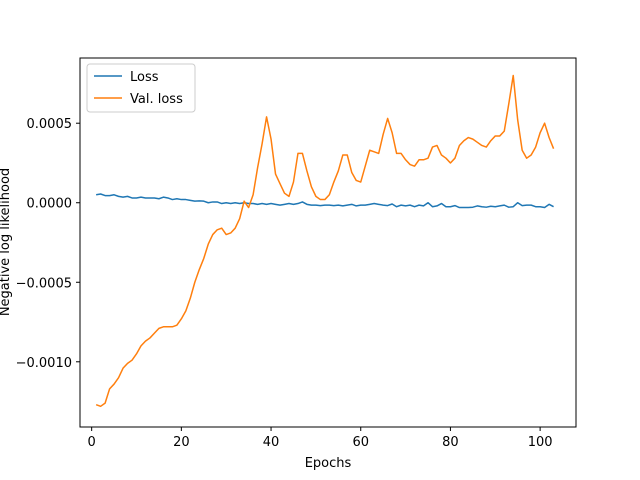  What do you see at coordinates (6, 242) in the screenshot?
I see `y-axis-label: Negative log likelihood` at bounding box center [6, 242].